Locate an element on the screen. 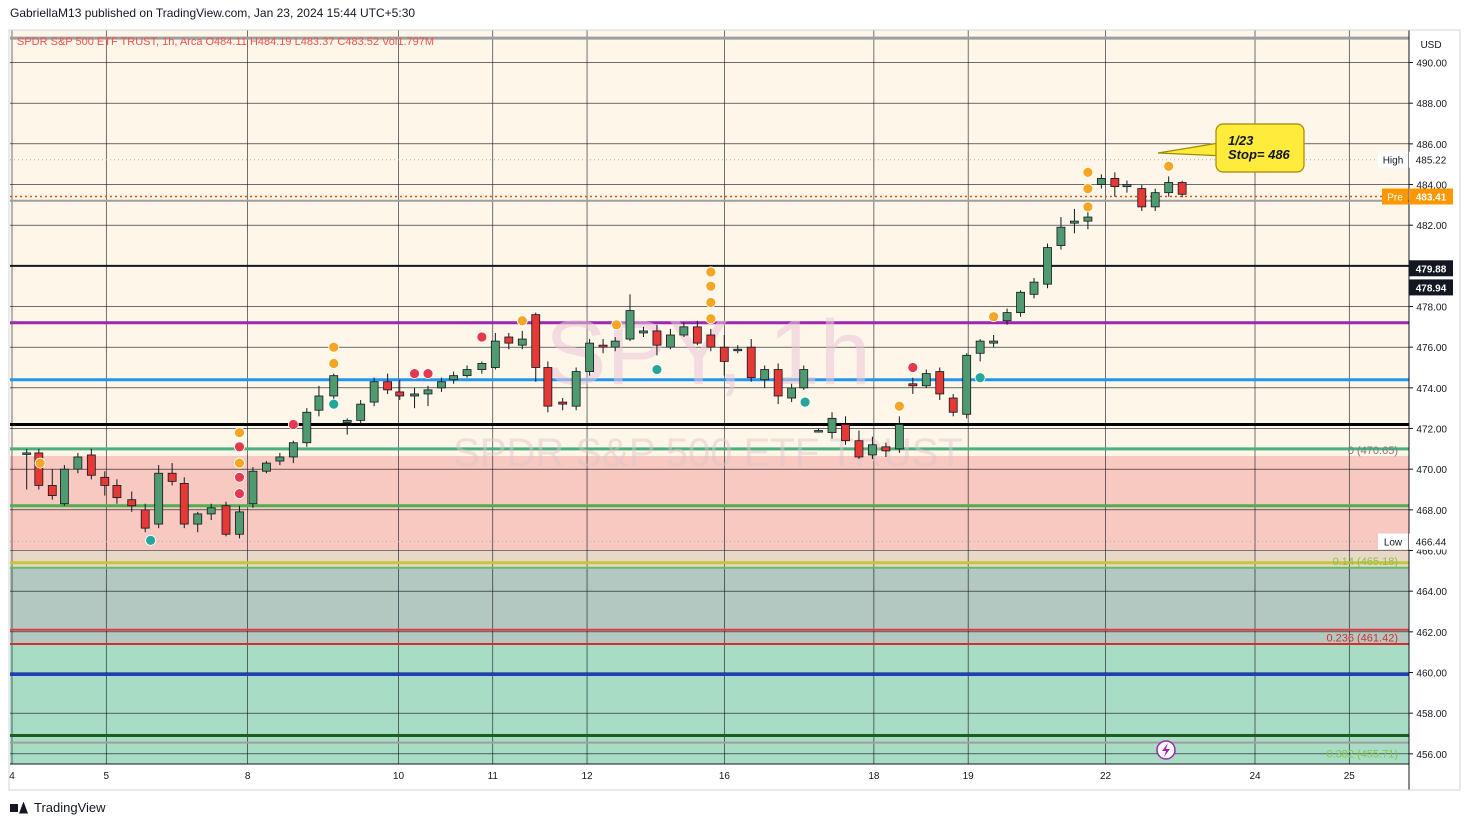 Image resolution: width=1470 pixels, height=826 pixels. watermark-name: SPDR S&P 500 ETF TRUST is located at coordinates (708, 453).